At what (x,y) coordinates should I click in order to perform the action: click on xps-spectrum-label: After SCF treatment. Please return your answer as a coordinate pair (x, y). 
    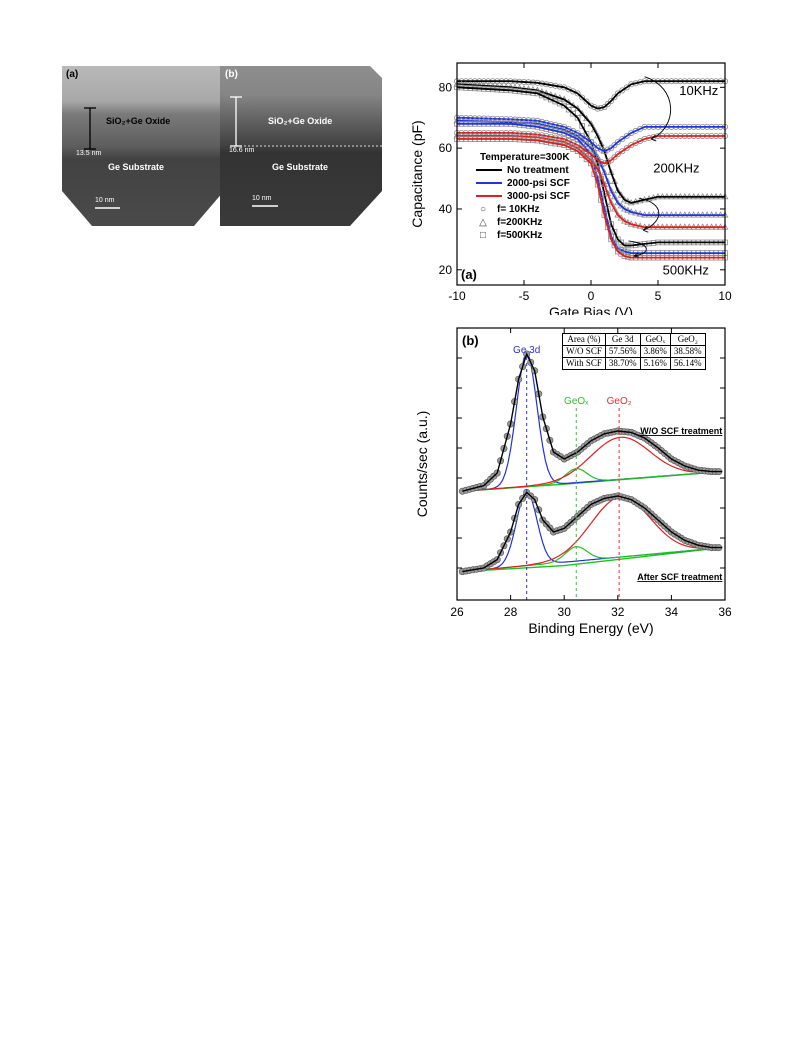
    Looking at the image, I should click on (679, 577).